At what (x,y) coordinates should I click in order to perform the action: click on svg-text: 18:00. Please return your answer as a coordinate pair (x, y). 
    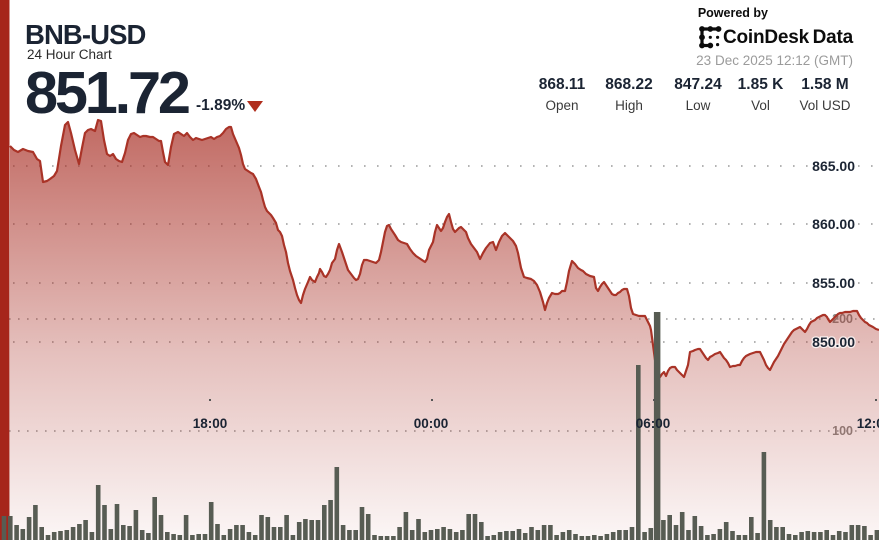
    Looking at the image, I should click on (210, 423).